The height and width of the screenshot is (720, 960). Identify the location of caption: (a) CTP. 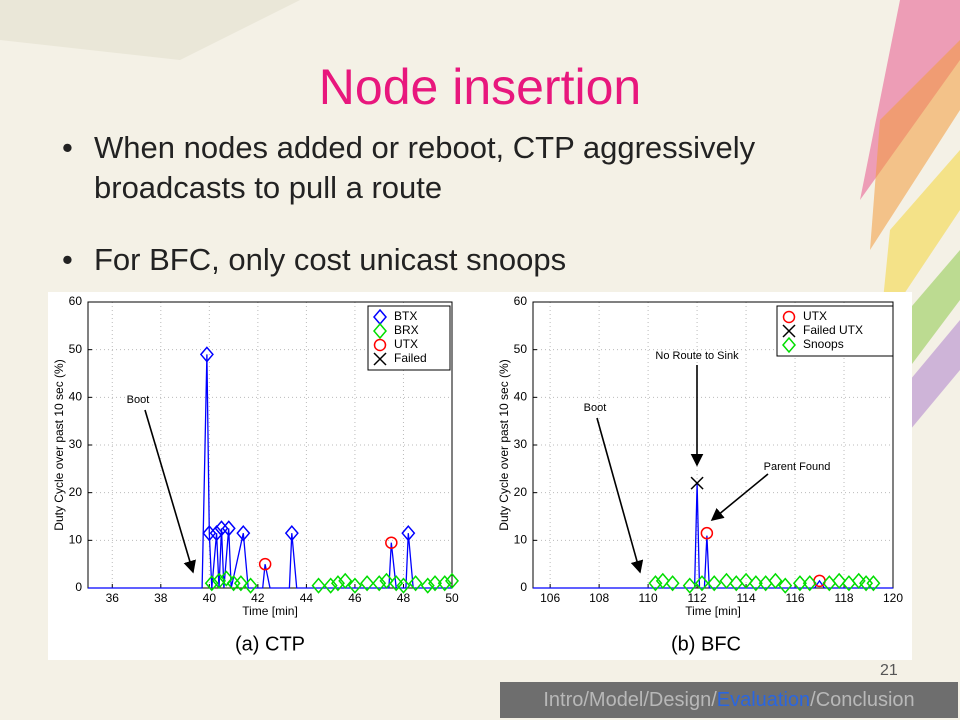
(270, 644).